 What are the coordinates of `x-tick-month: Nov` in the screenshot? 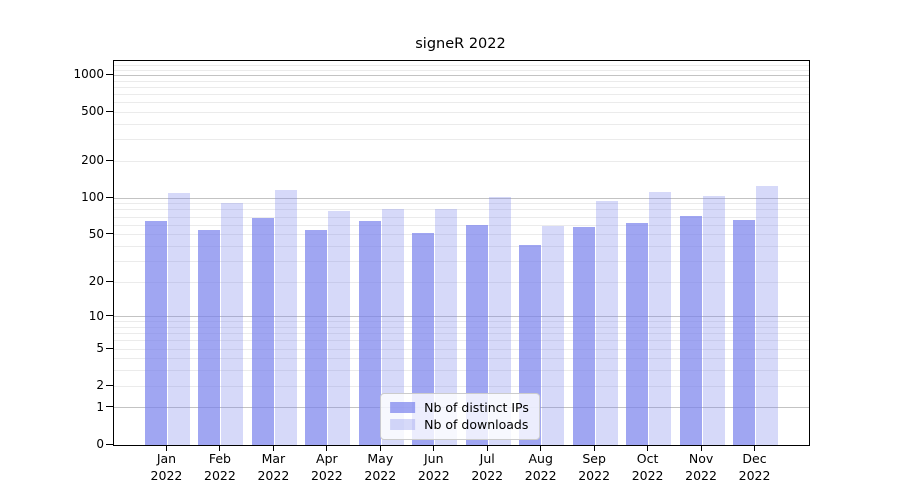 It's located at (701, 458).